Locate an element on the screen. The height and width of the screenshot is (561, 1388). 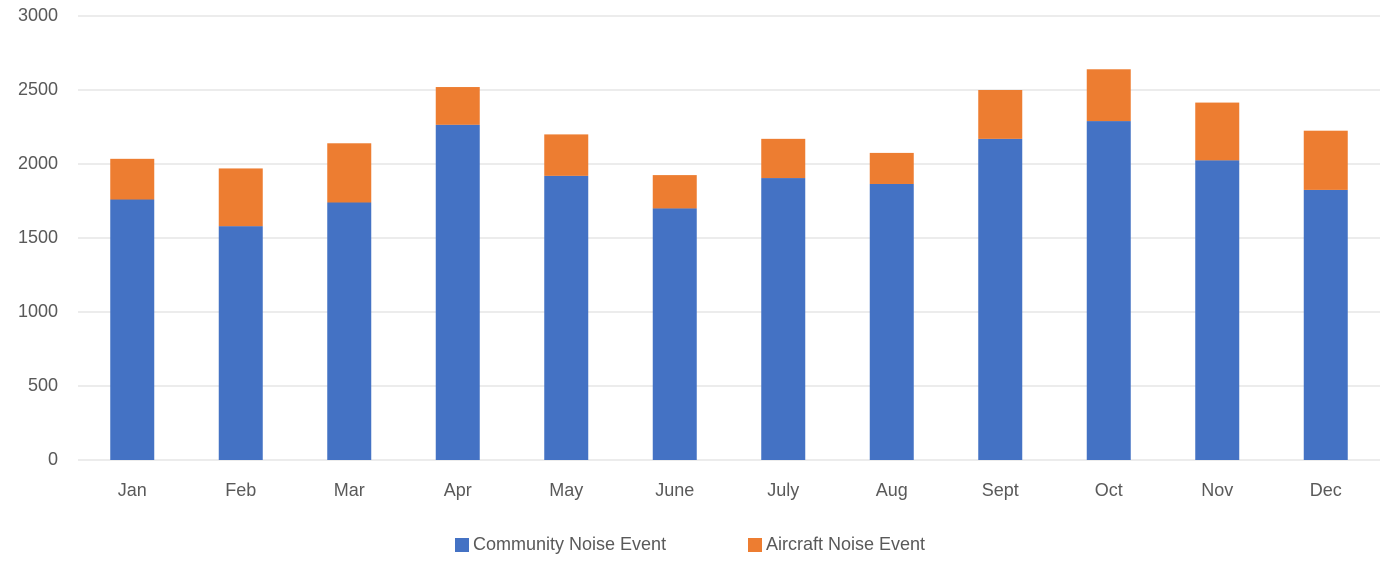
x-tick-label: Jan is located at coordinates (132, 490).